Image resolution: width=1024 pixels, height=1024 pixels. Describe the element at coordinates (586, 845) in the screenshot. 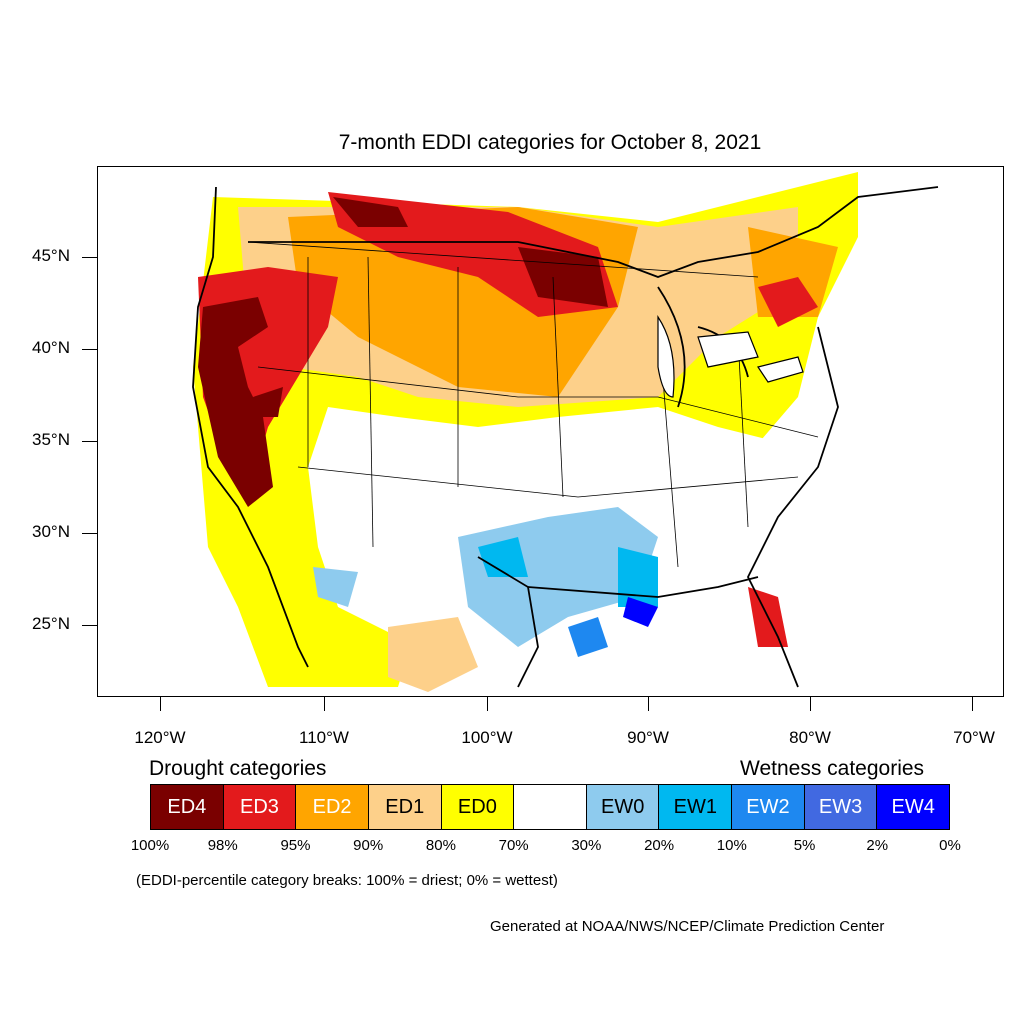

I see `percentile-break: 30%` at that location.